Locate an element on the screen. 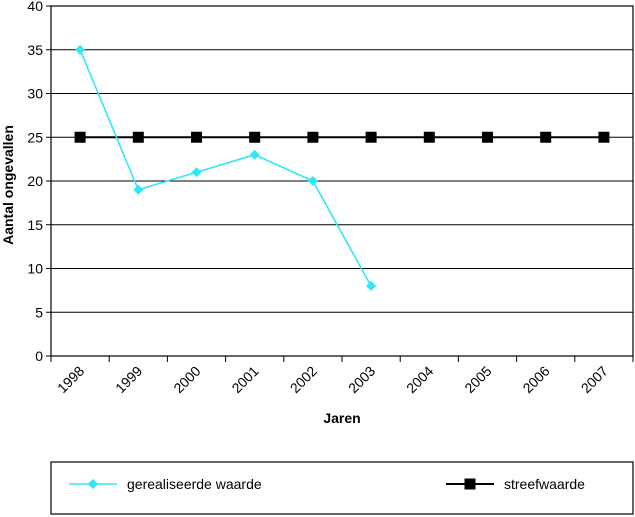 The width and height of the screenshot is (635, 517). y-tick-label: 20 is located at coordinates (35, 181).